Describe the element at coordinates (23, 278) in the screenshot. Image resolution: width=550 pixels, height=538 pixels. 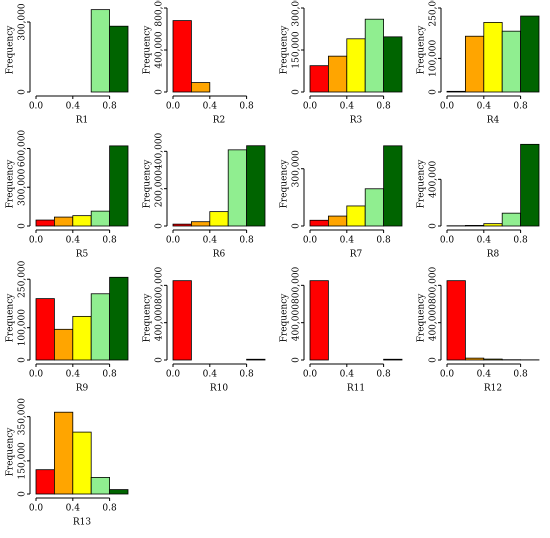
I see `y-tick-label: 250,000` at that location.